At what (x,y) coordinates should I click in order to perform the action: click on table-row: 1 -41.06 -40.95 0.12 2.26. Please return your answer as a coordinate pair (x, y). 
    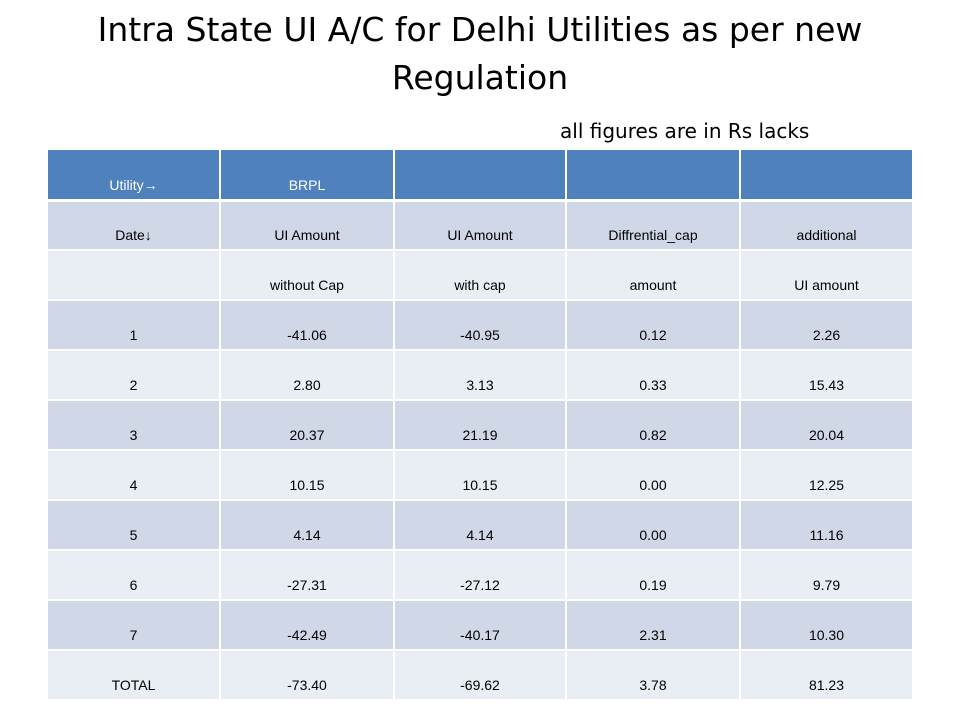
    Looking at the image, I should click on (480, 325).